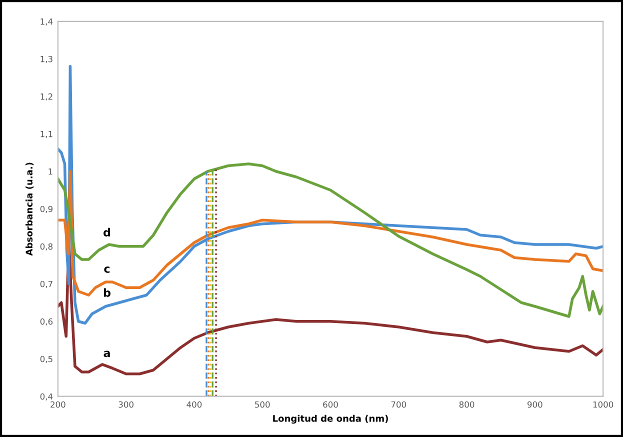 This screenshot has width=623, height=437. Describe the element at coordinates (398, 404) in the screenshot. I see `x-tick-label: 700` at that location.